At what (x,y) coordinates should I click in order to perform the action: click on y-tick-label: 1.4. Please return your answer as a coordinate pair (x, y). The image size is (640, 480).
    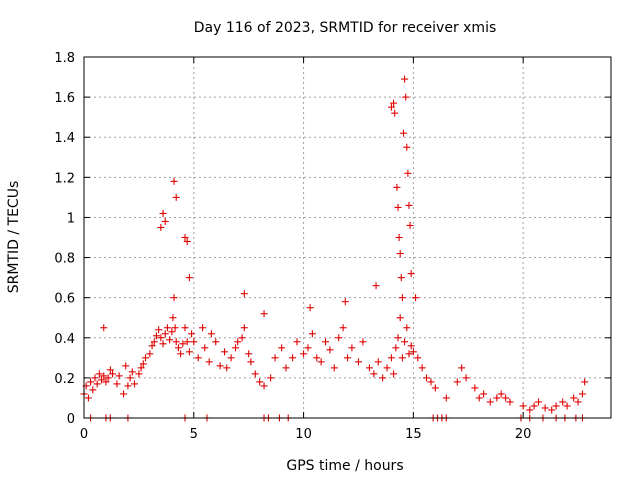
    Looking at the image, I should click on (64, 138).